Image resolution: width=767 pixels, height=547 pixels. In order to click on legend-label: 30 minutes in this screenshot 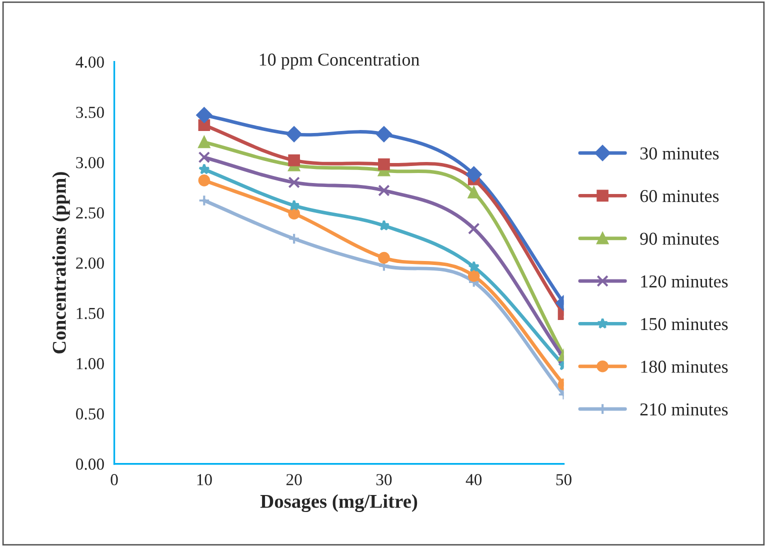, I will do `click(679, 153)`.